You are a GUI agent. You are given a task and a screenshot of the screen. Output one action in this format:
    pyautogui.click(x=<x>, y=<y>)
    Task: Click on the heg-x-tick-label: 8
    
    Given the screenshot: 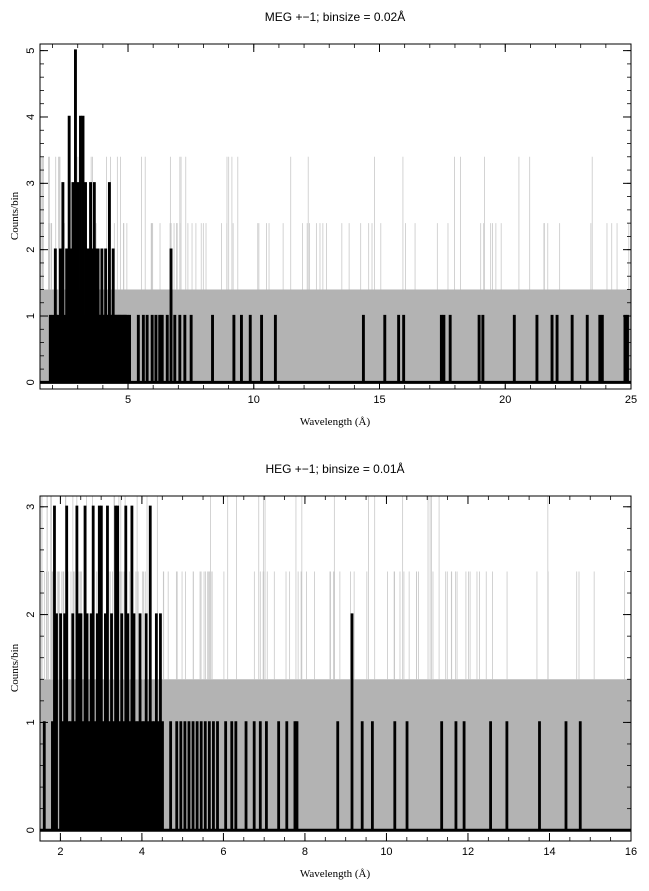 What is the action you would take?
    pyautogui.click(x=305, y=852)
    